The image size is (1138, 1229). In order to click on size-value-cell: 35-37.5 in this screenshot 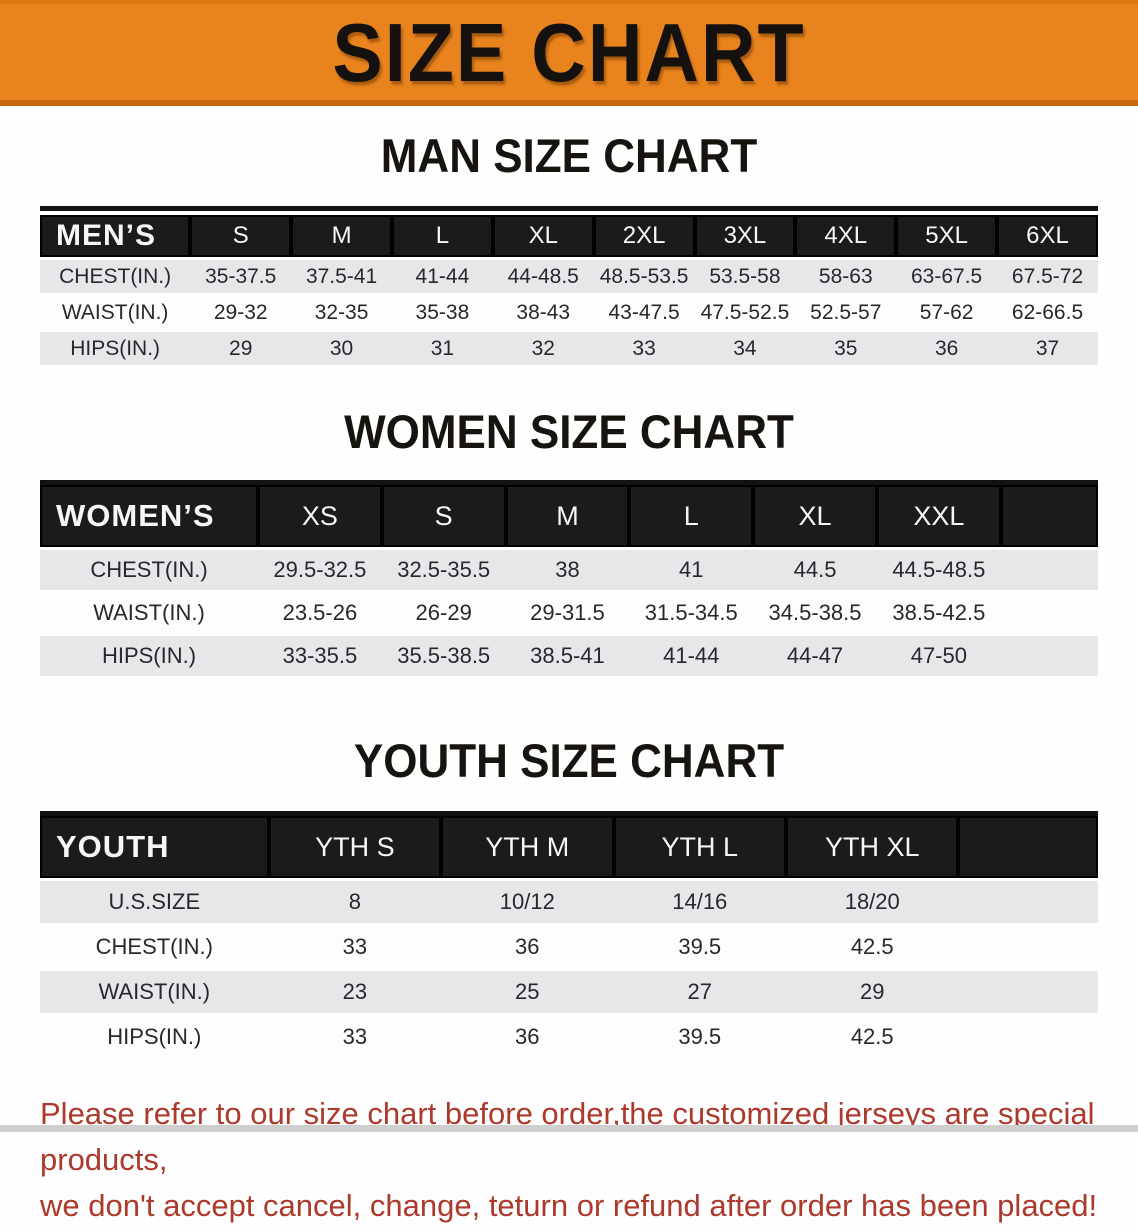, I will do `click(241, 276)`.